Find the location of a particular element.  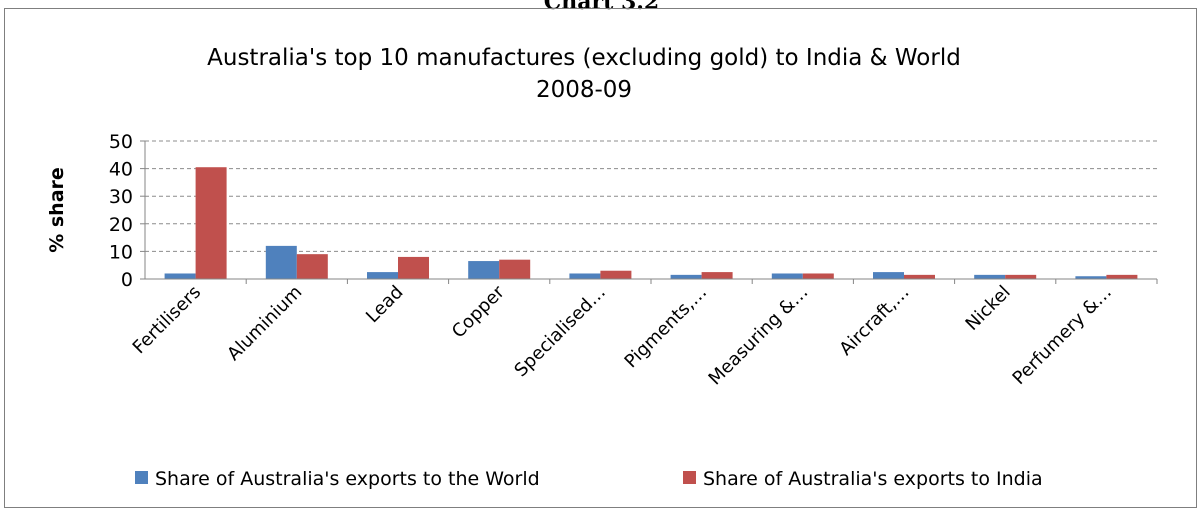

y-tick-label: 0 is located at coordinates (127, 280).